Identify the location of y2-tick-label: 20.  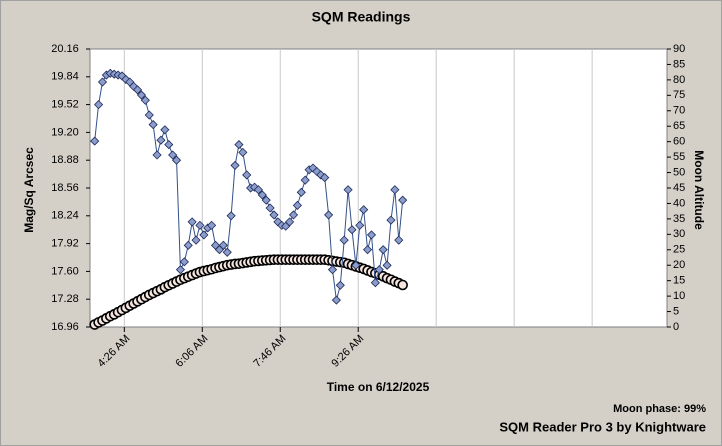
(679, 265).